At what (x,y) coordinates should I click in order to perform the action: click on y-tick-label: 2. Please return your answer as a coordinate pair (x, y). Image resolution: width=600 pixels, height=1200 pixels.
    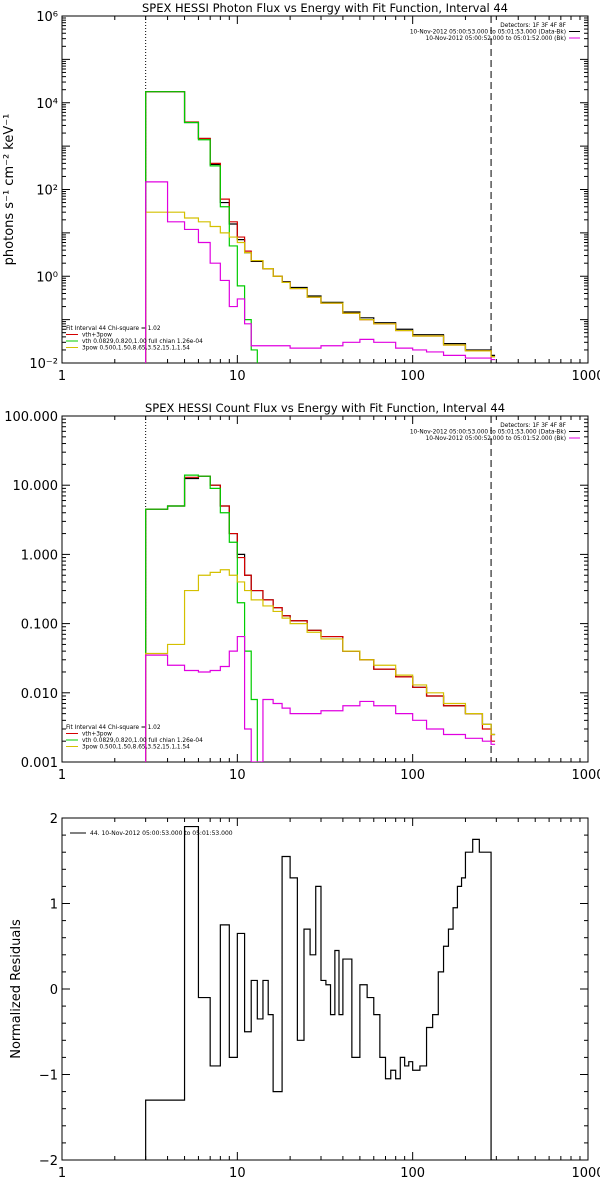
    Looking at the image, I should click on (54, 819).